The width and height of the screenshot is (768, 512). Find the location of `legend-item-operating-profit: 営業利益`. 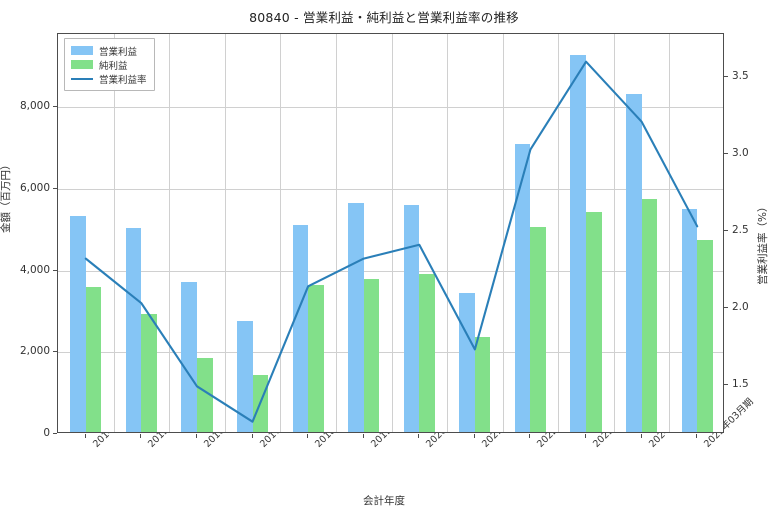

legend-item-operating-profit: 営業利益 is located at coordinates (109, 51).